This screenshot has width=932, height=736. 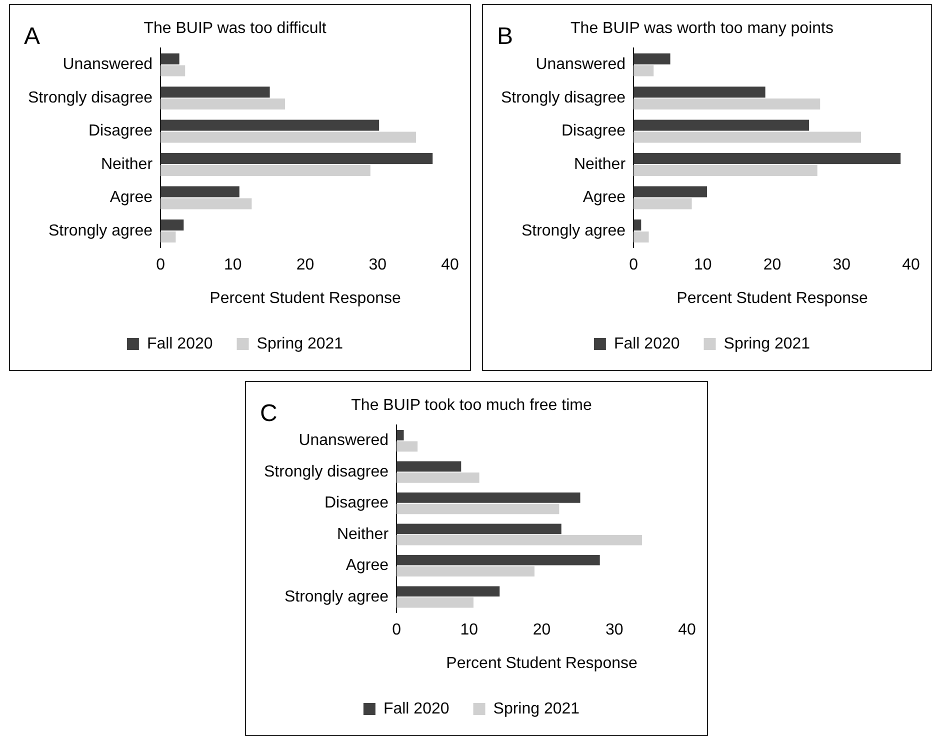 What do you see at coordinates (32, 37) in the screenshot?
I see `text: A` at bounding box center [32, 37].